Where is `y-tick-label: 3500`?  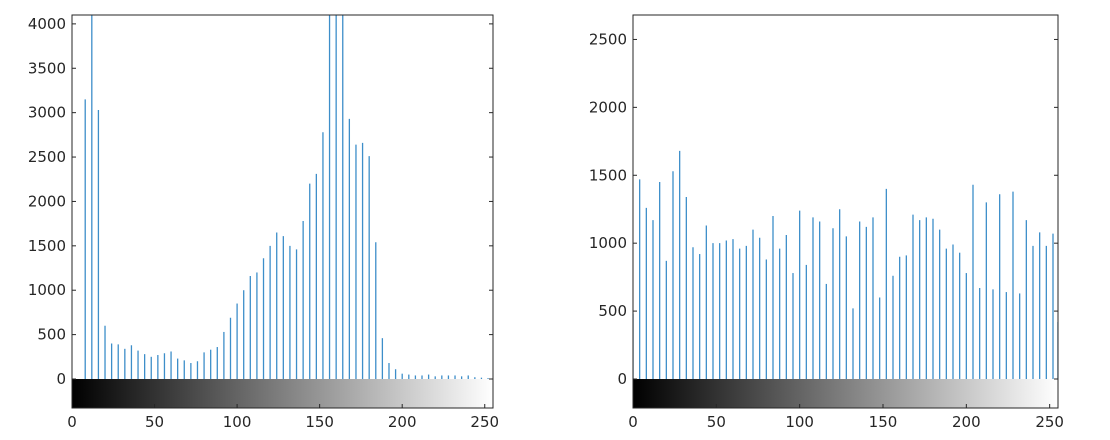 y-tick-label: 3500 is located at coordinates (47, 68).